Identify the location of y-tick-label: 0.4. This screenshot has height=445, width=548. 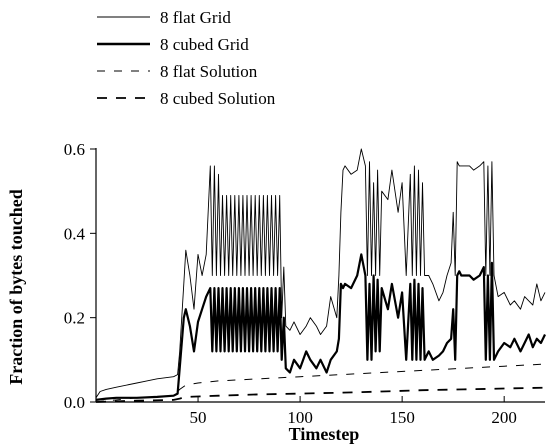
(75, 233).